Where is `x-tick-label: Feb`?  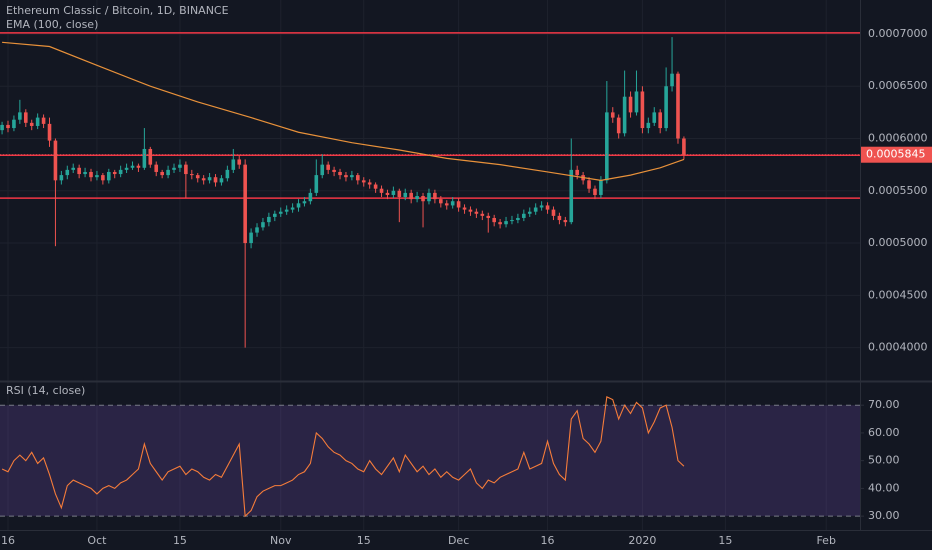
x-tick-label: Feb is located at coordinates (825, 540).